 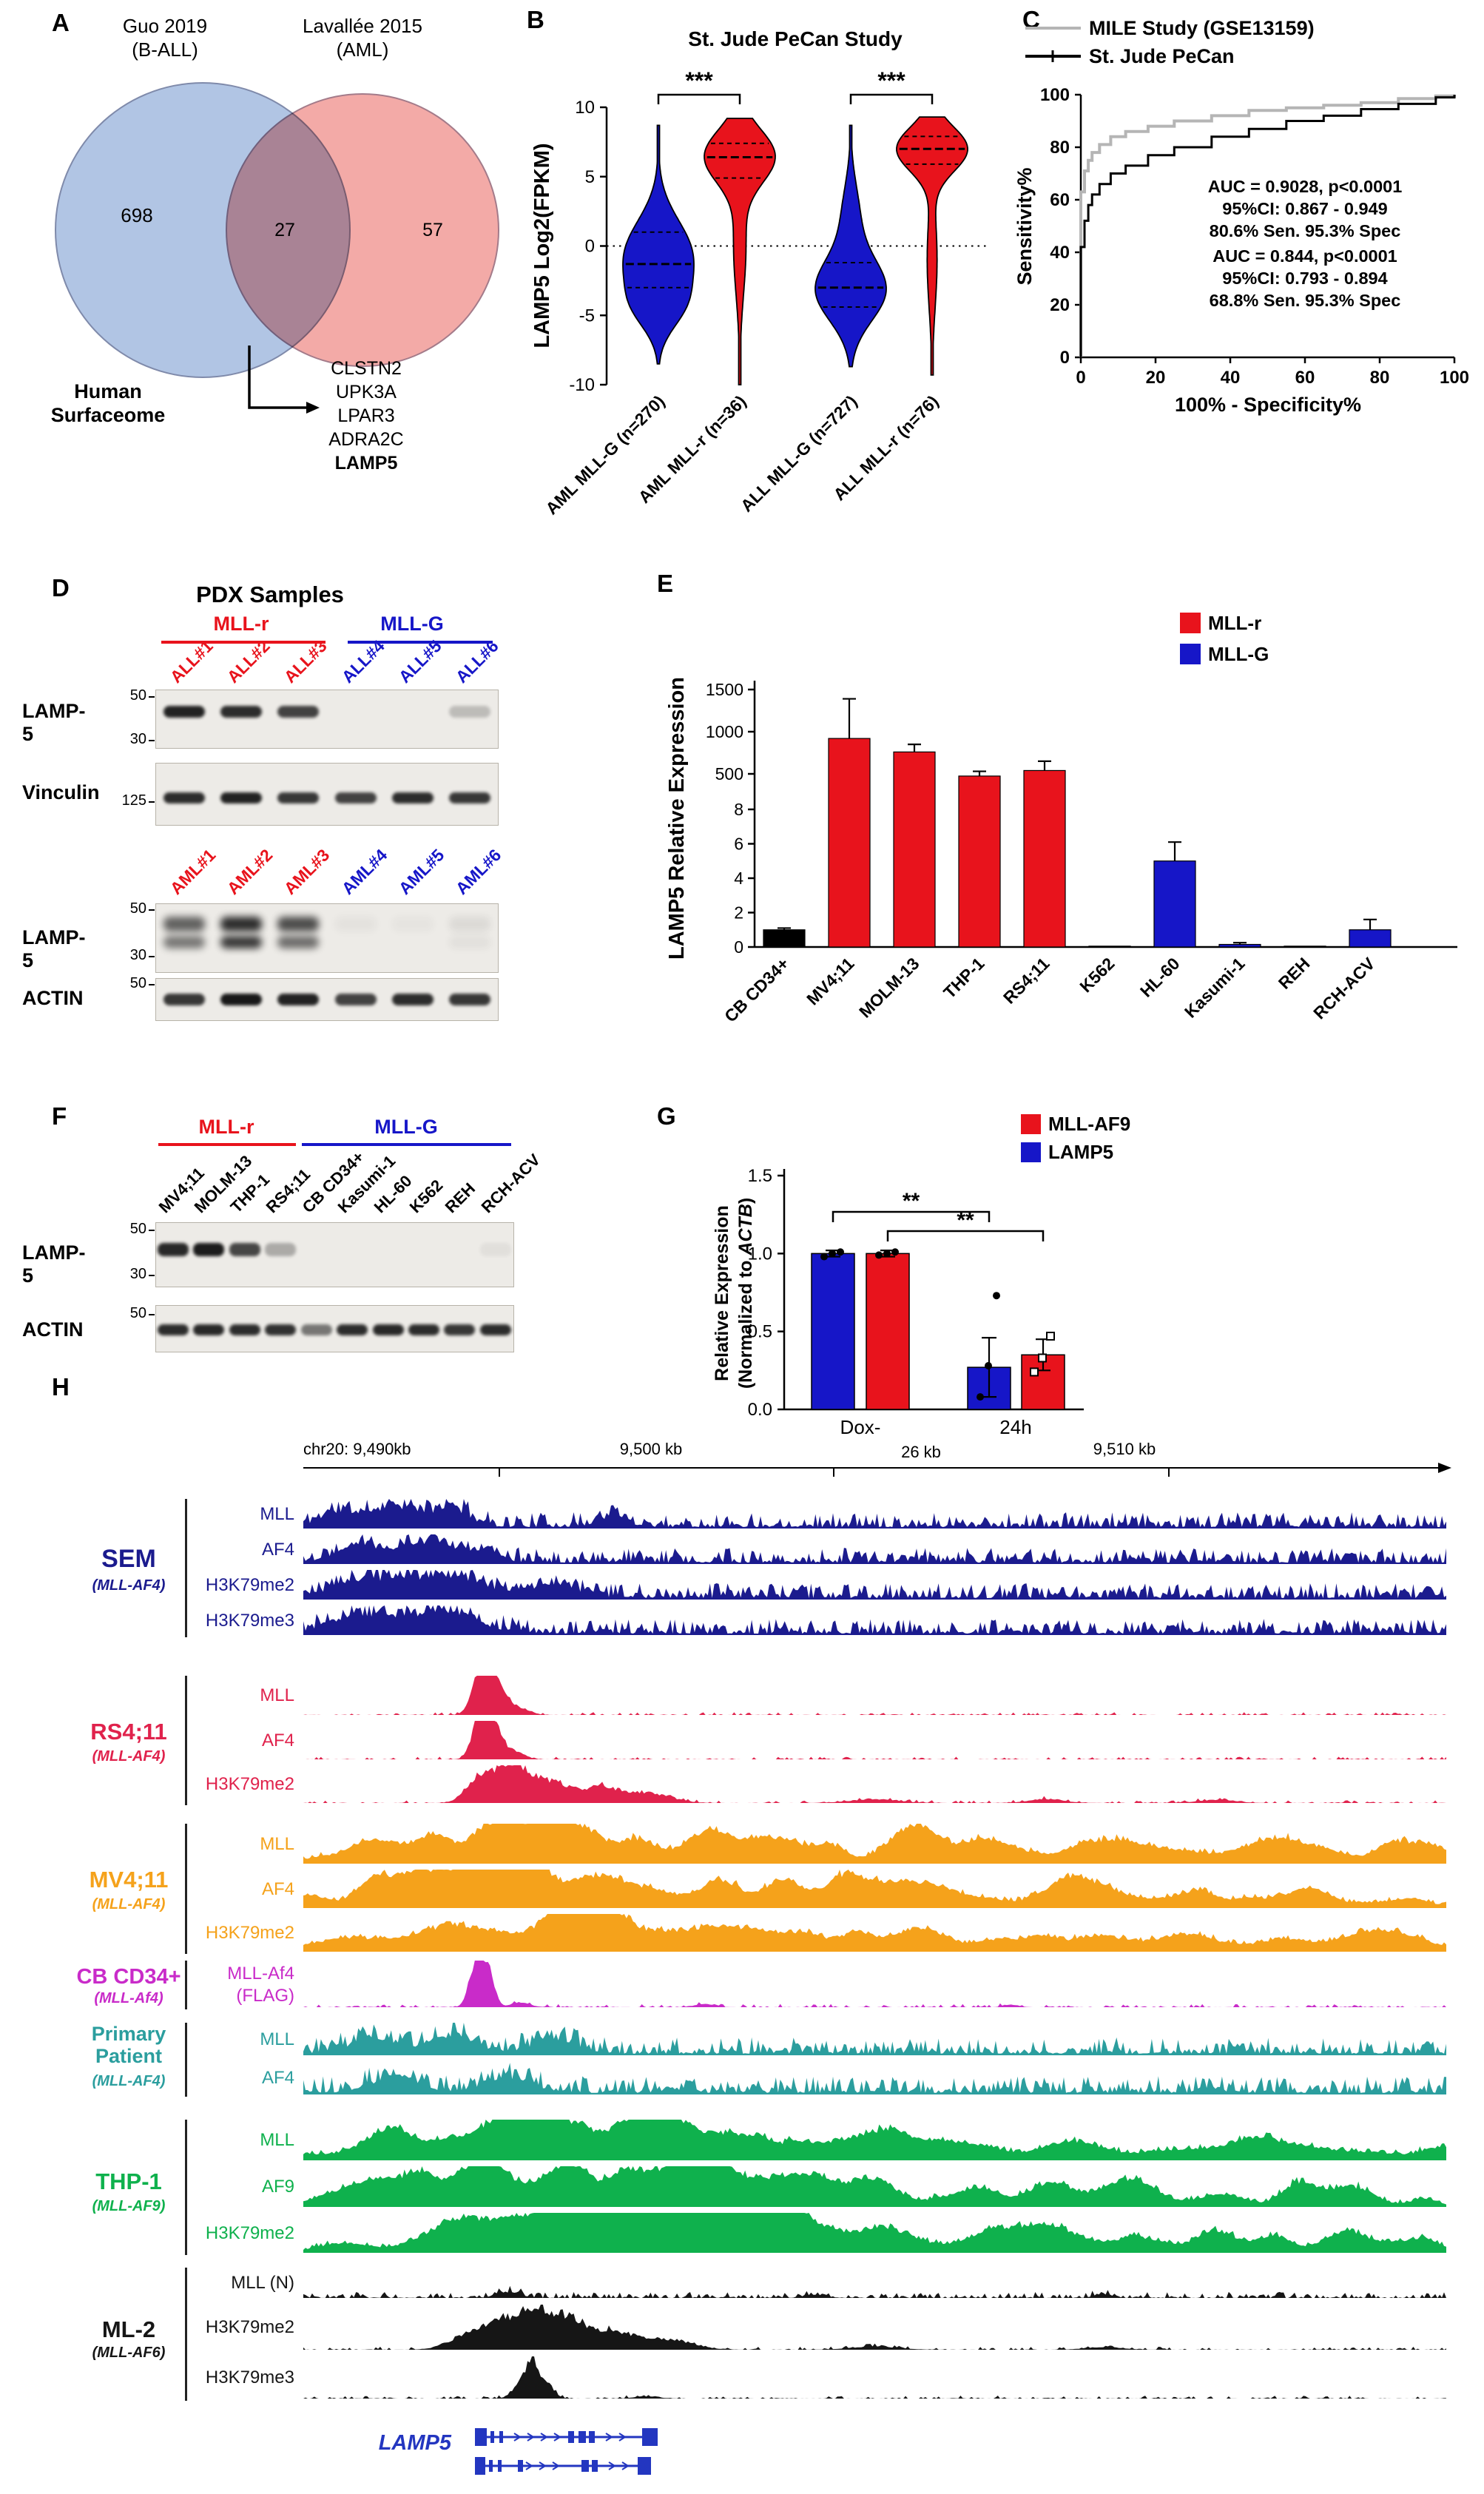 I want to click on group-name-RS4;11: RS4;11, so click(x=128, y=1732).